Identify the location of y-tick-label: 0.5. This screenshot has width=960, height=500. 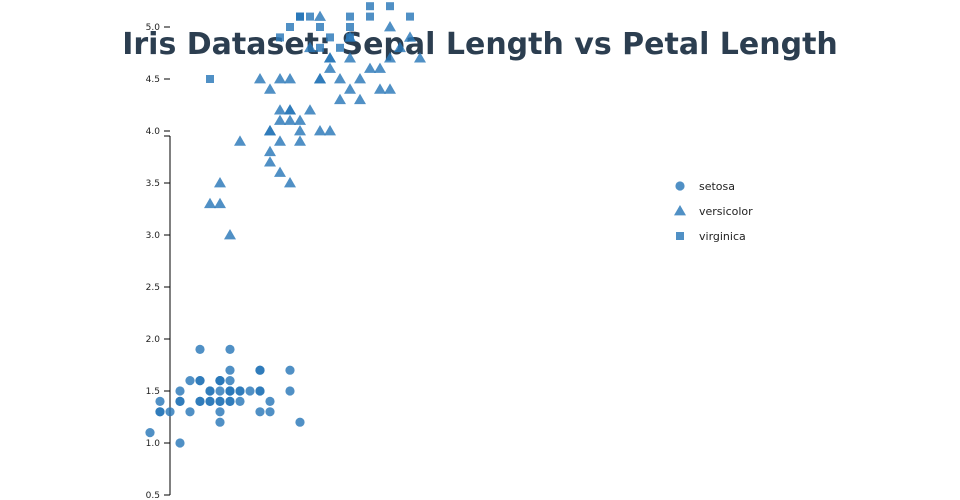
(153, 495).